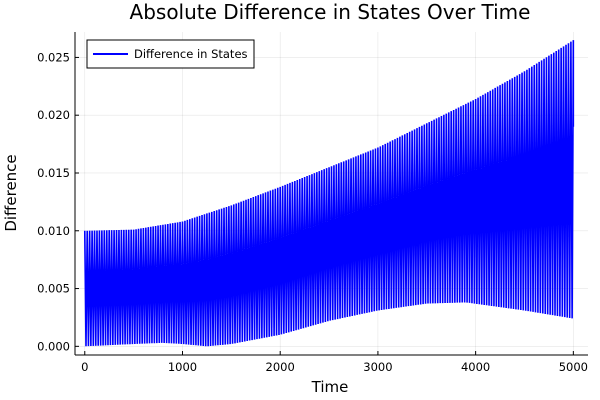 The image size is (600, 400). Describe the element at coordinates (191, 54) in the screenshot. I see `legend-label-difference-in-states: Difference in States` at that location.